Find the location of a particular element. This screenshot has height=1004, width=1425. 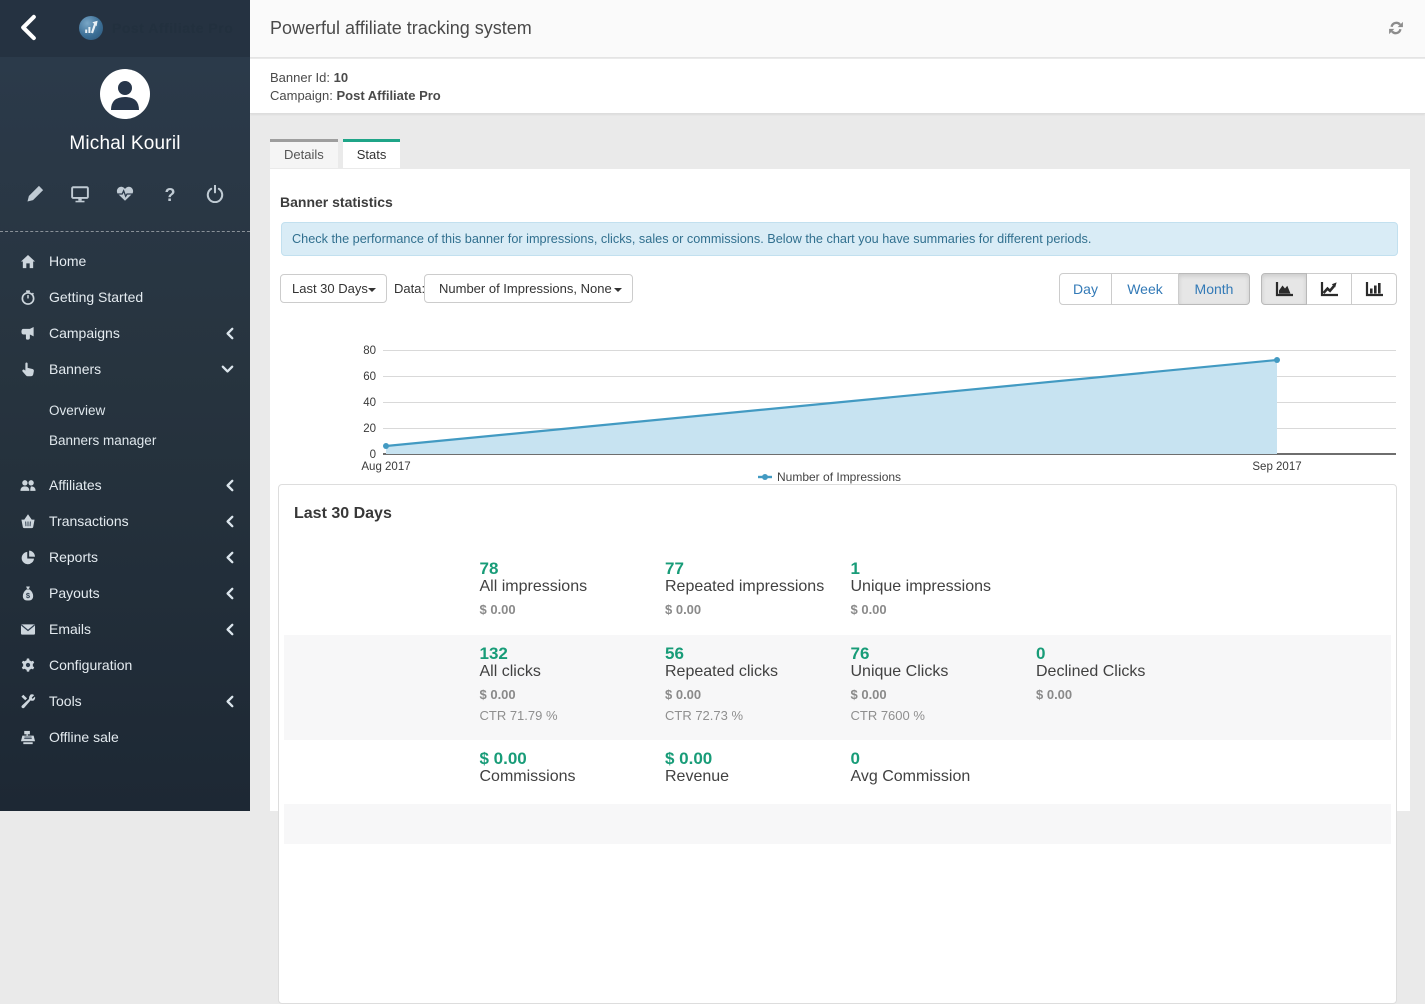

svg-text: Number of Impressions is located at coordinates (839, 477).